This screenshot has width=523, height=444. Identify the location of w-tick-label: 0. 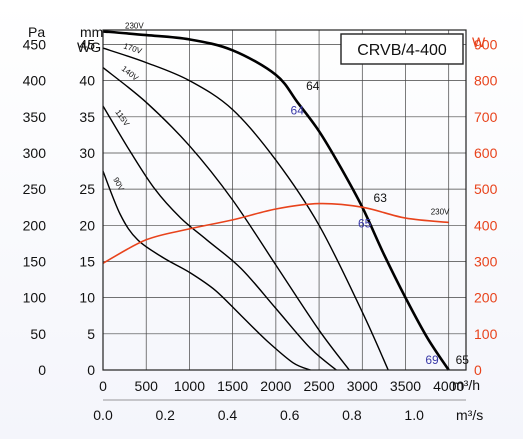
(478, 370).